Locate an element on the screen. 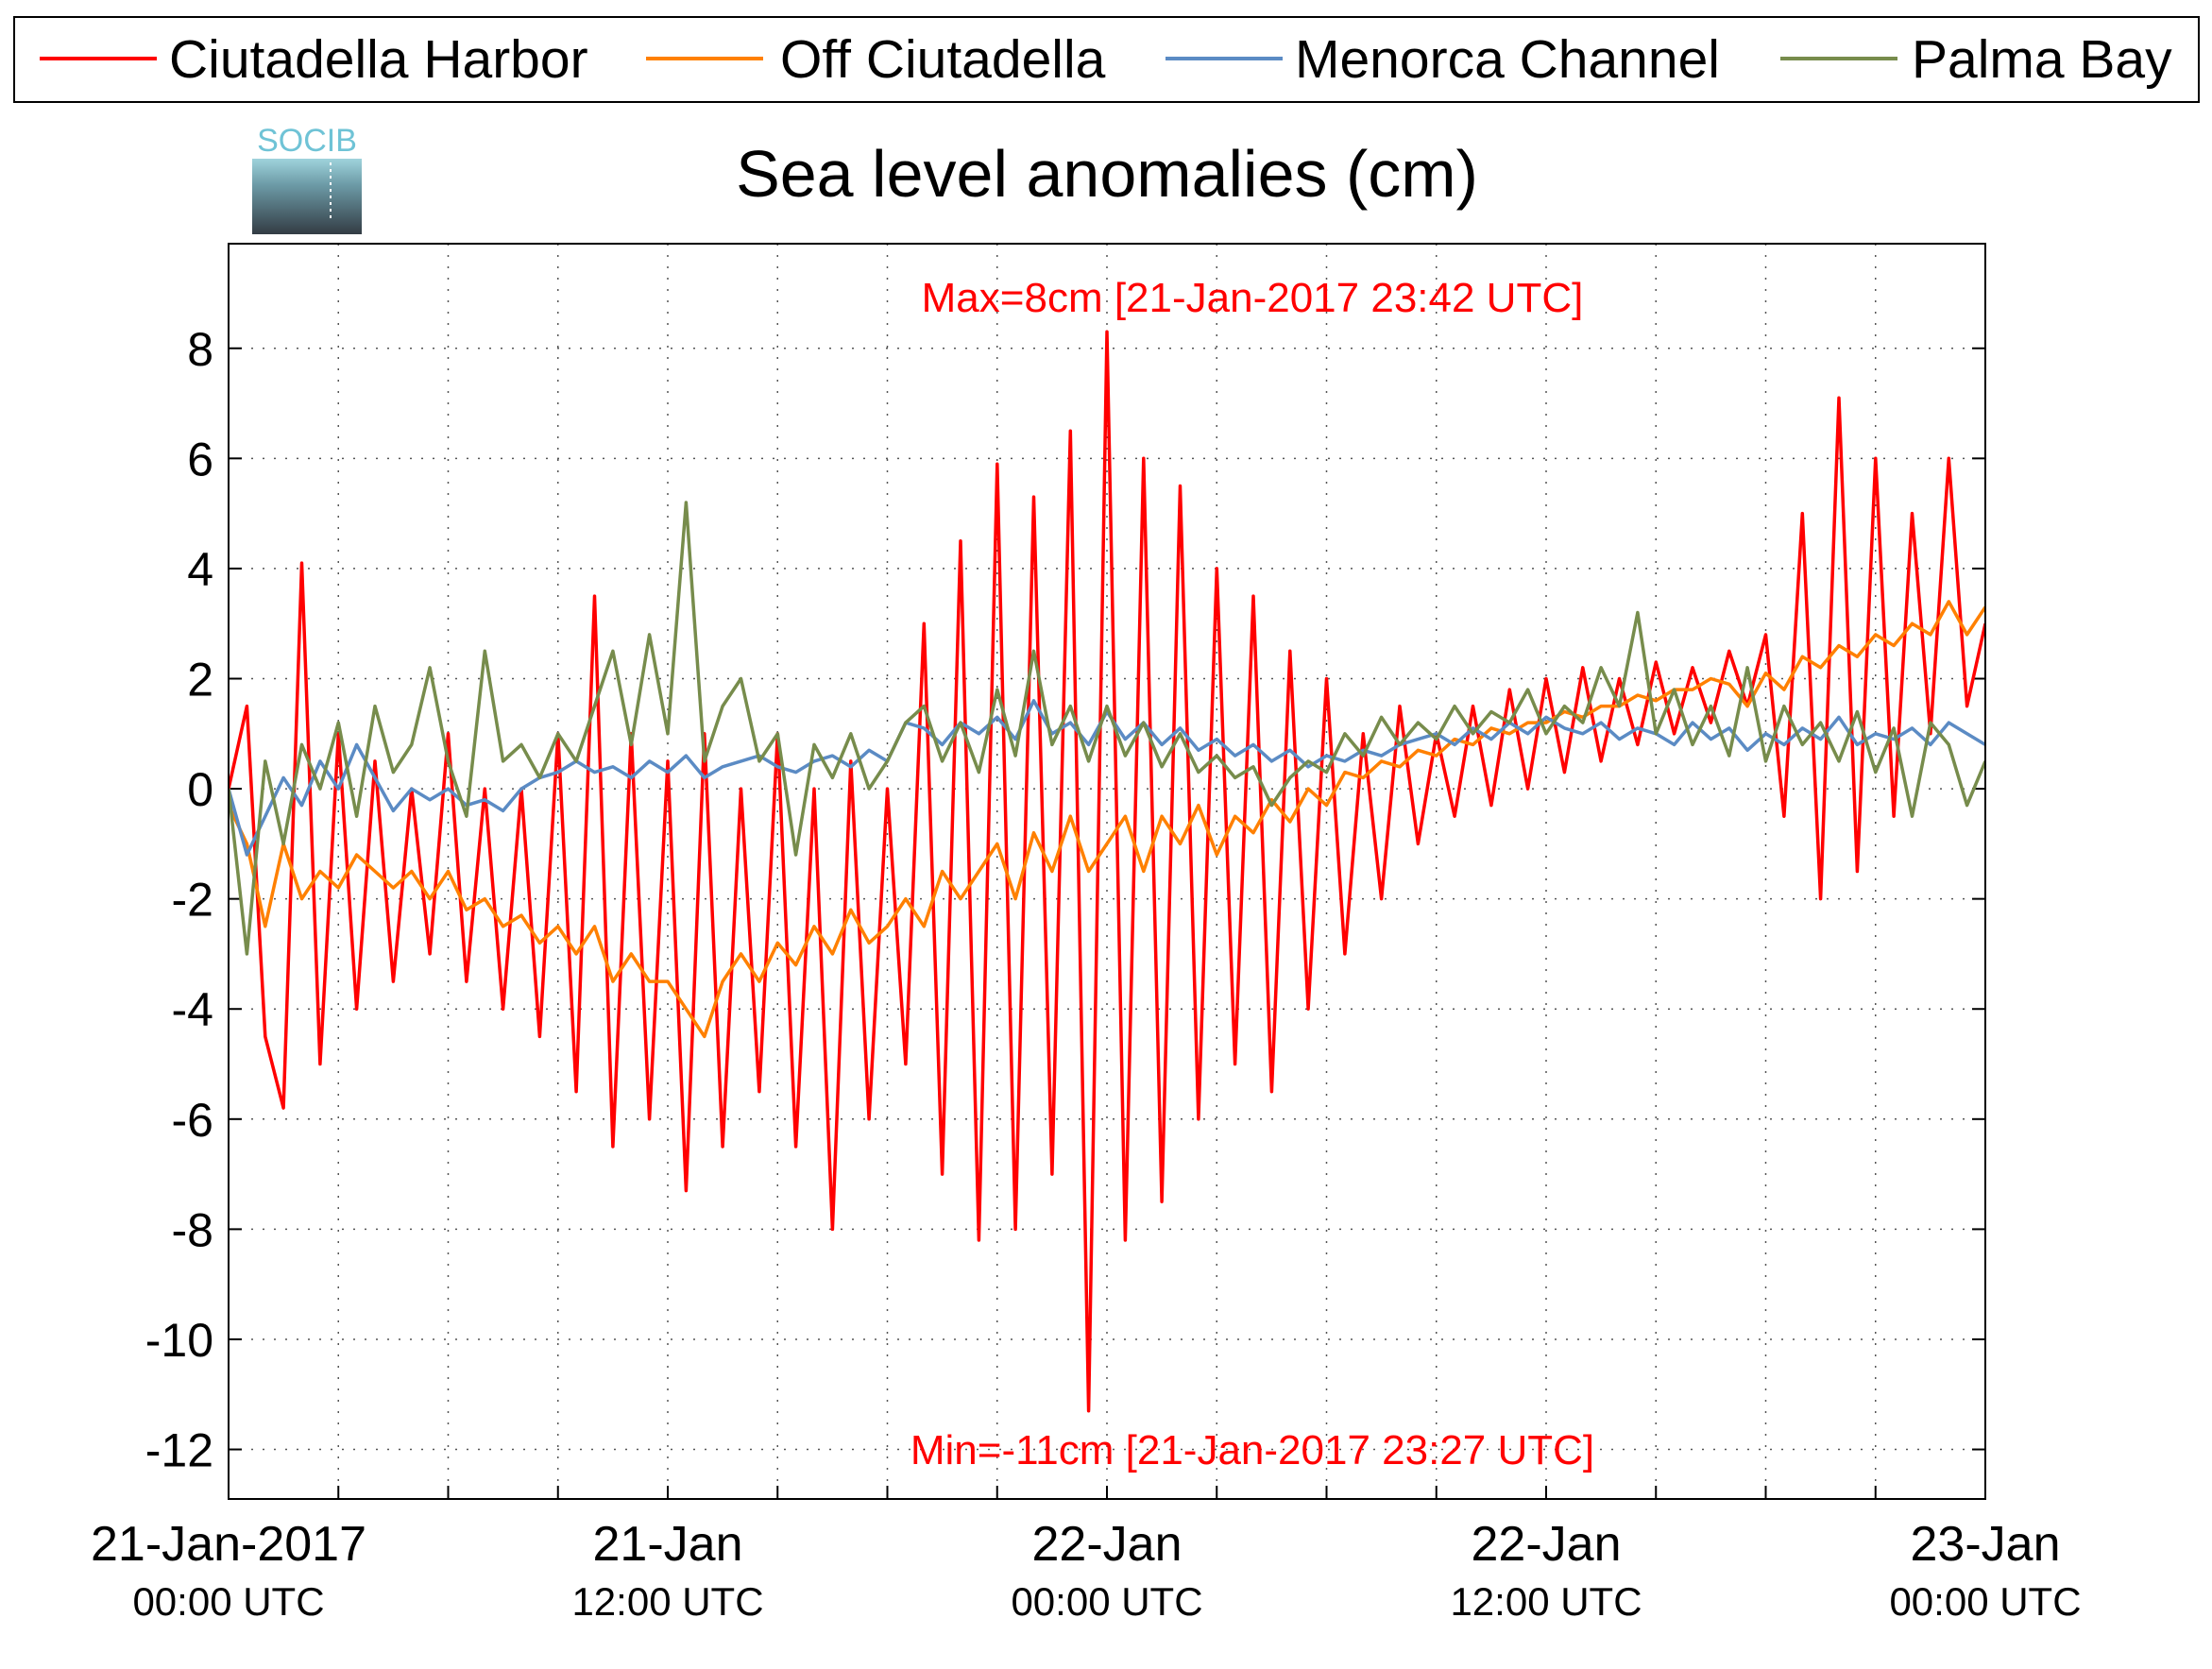 This screenshot has height=1669, width=2212. x-tick-label: 21-Jan-2017 is located at coordinates (228, 1545).